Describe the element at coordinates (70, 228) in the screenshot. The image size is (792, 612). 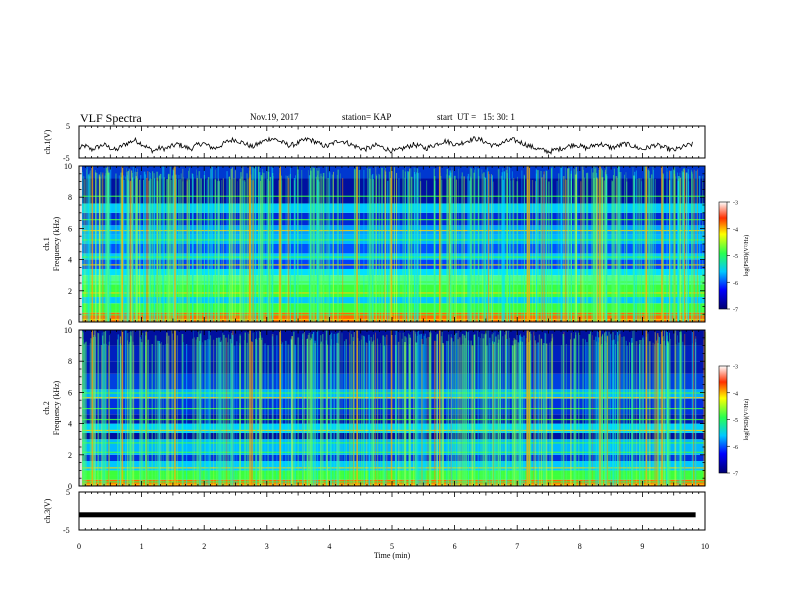
I see `spec1-ytick-6: 6` at that location.